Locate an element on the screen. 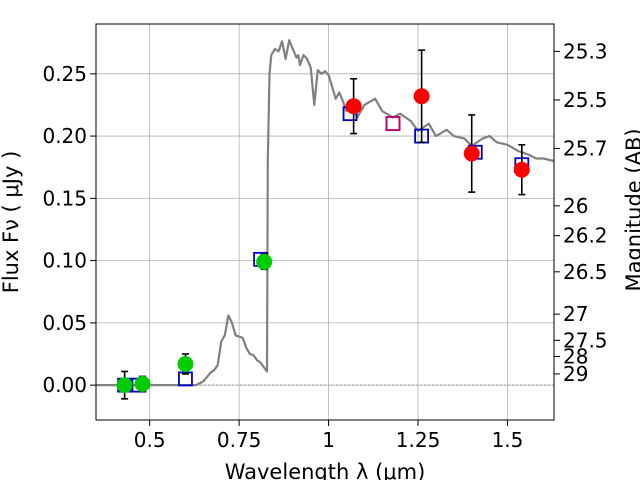 The image size is (640, 480). y2-tick-label: 27.5 is located at coordinates (585, 340).